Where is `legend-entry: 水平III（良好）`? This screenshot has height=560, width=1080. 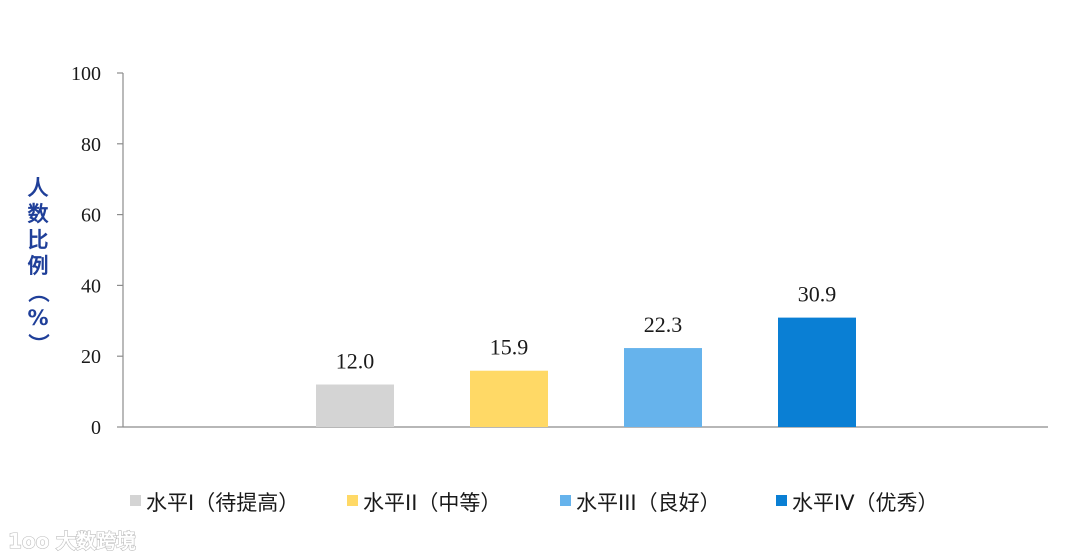 legend-entry: 水平III（良好） is located at coordinates (648, 503).